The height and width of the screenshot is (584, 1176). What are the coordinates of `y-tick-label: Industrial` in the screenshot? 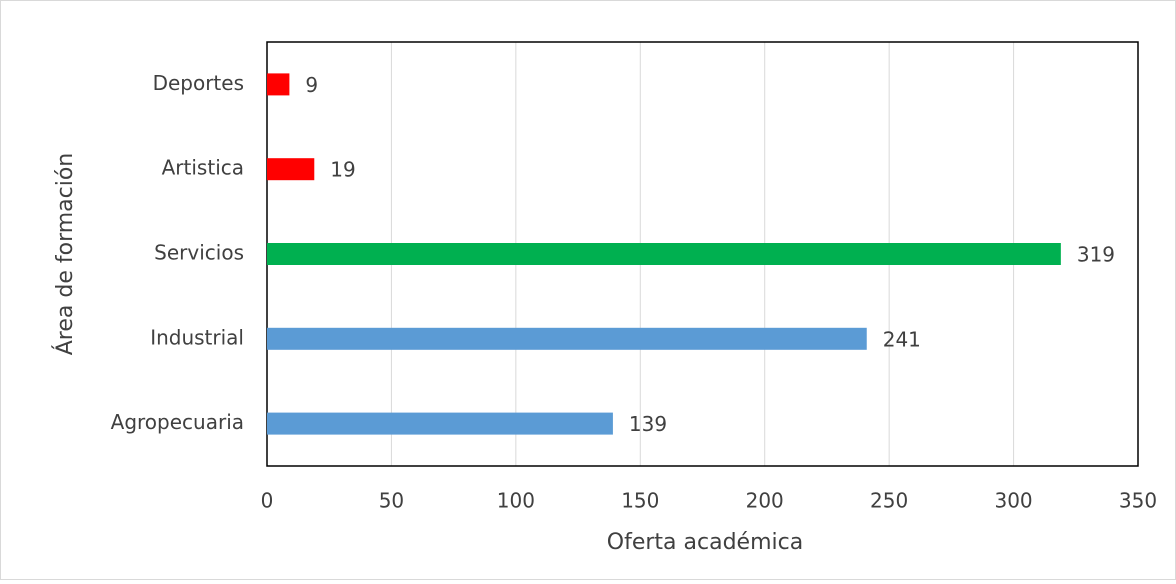 It's located at (197, 337).